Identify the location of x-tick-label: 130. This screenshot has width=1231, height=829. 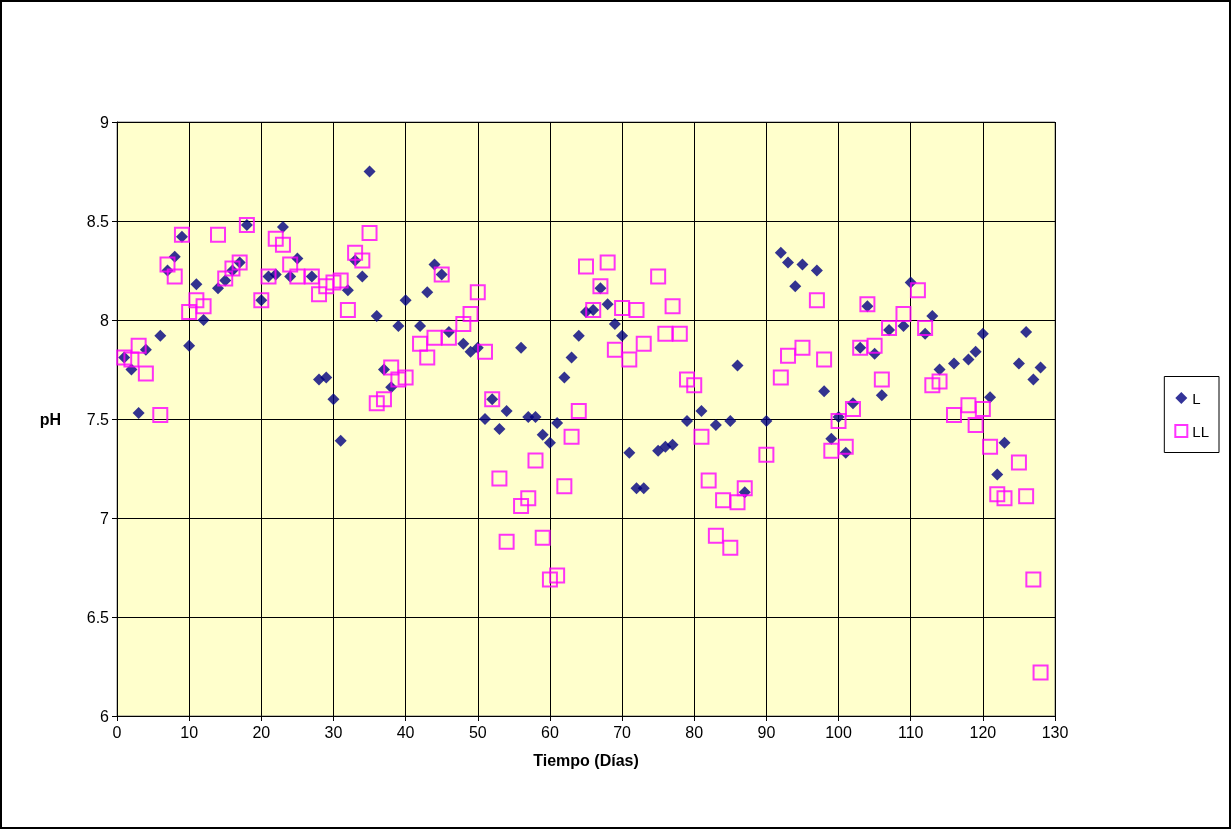
(1055, 732).